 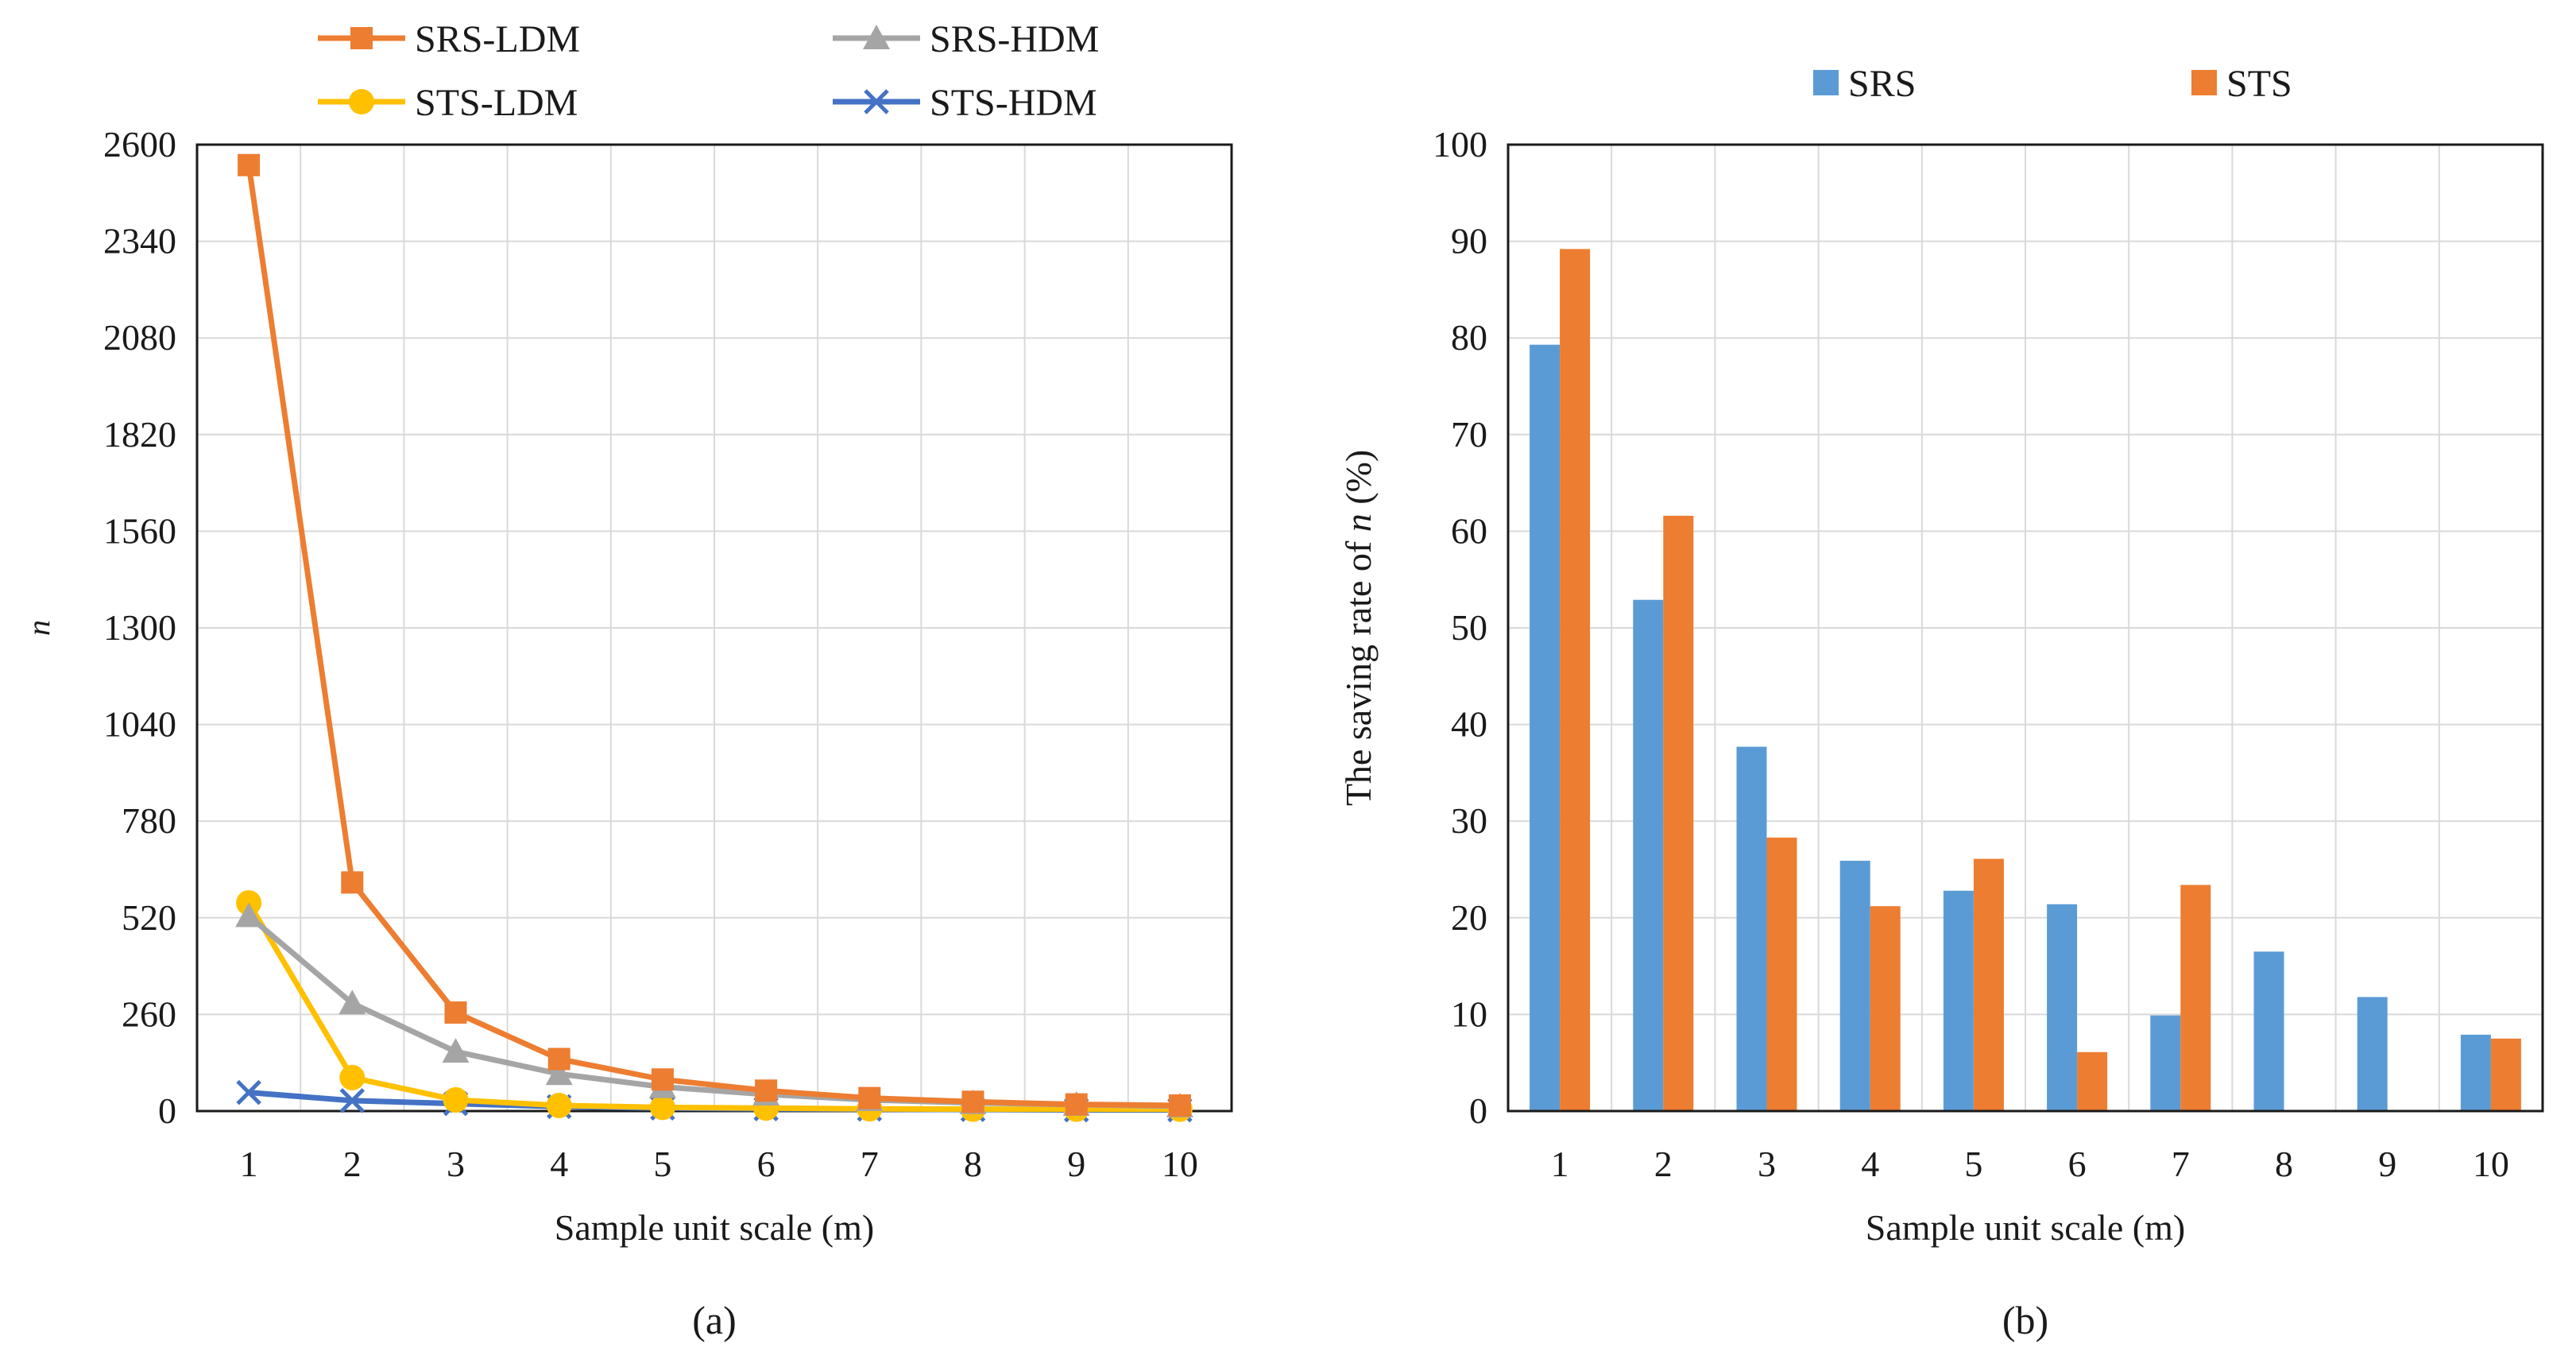 What do you see at coordinates (139, 144) in the screenshot?
I see `panel-a-y-tick-2600: 2600` at bounding box center [139, 144].